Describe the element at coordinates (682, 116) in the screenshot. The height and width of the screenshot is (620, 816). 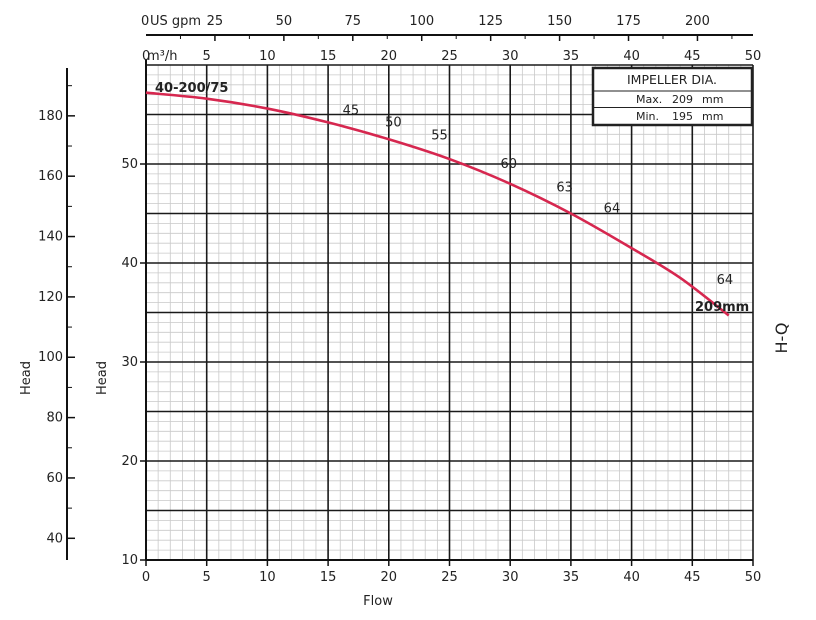
I see `impeller-min-value: 195` at that location.